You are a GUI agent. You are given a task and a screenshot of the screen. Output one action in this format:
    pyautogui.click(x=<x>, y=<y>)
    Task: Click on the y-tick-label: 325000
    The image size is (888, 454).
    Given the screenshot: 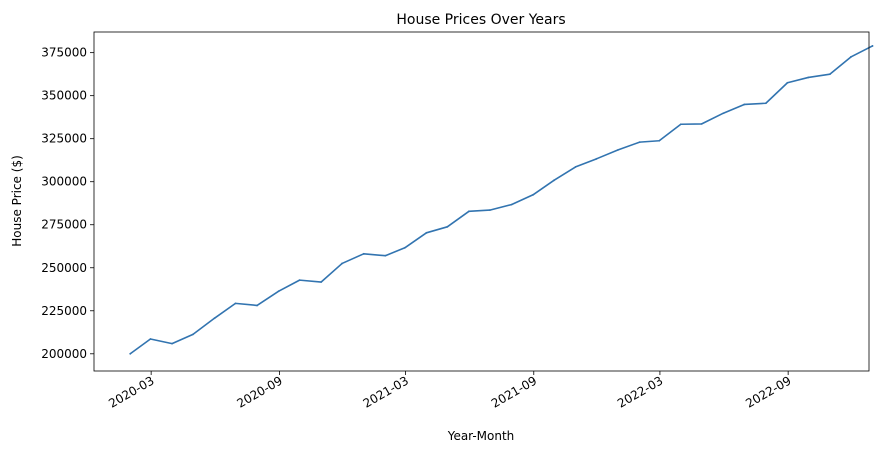 What is the action you would take?
    pyautogui.click(x=64, y=139)
    